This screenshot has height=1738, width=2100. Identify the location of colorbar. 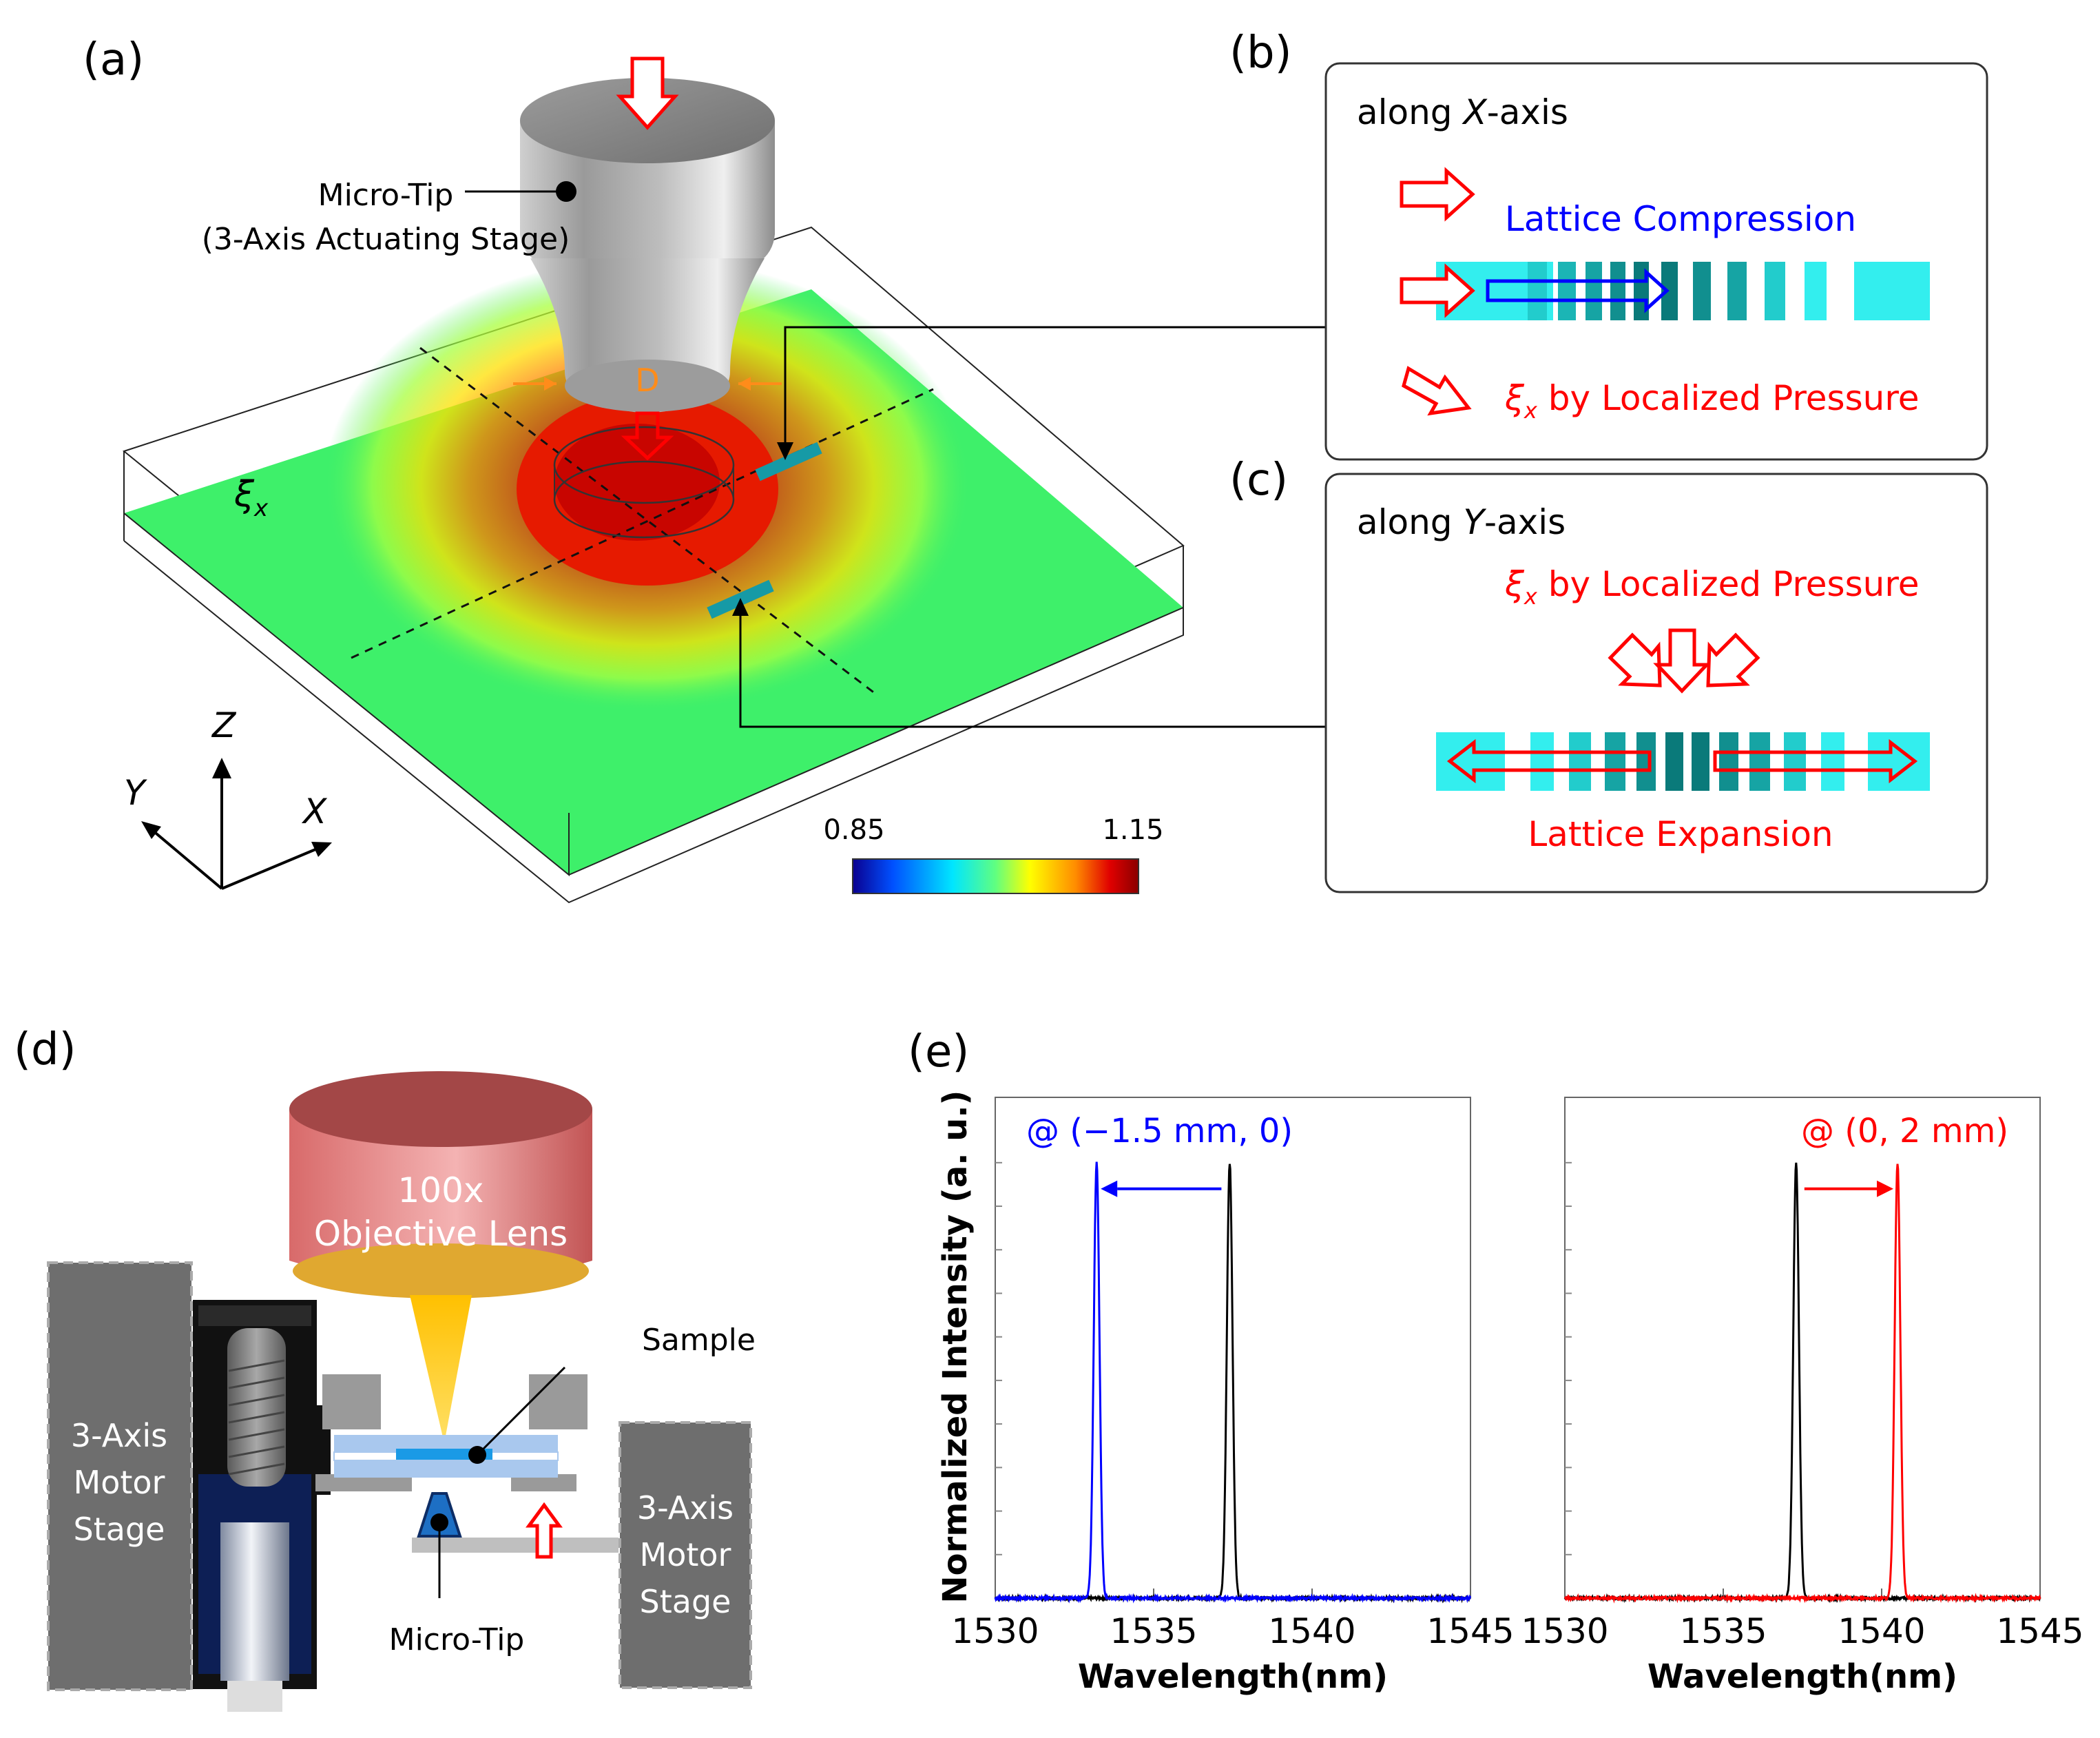
(995, 876).